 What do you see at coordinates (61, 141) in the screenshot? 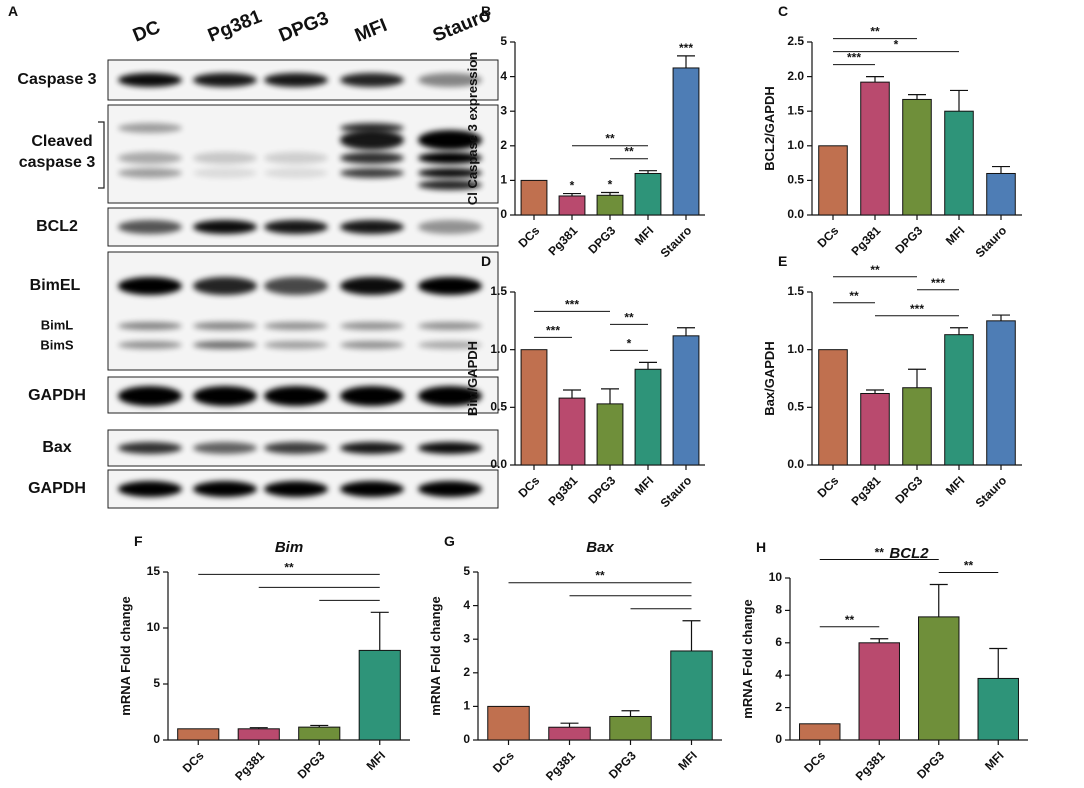
I see `row-label: Cleaved` at bounding box center [61, 141].